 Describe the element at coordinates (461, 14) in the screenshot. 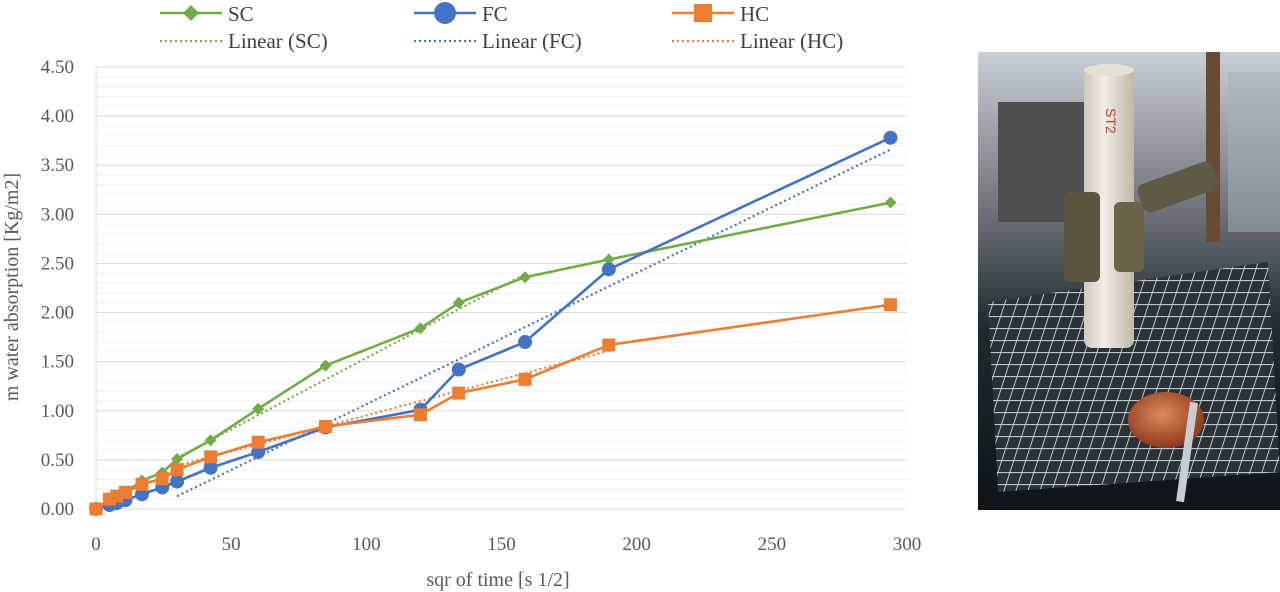

I see `legend-entry-fc: FC` at that location.